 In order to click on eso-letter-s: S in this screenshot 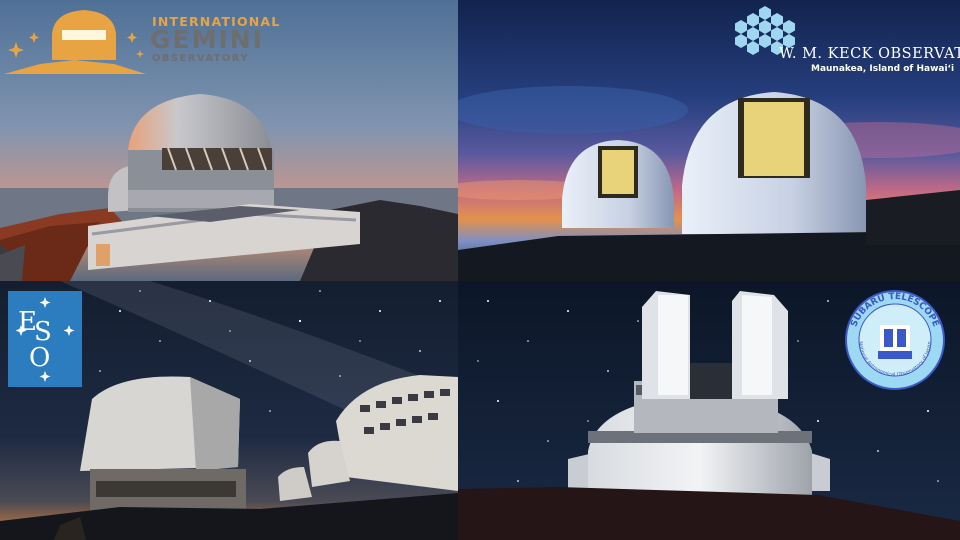, I will do `click(43, 332)`.